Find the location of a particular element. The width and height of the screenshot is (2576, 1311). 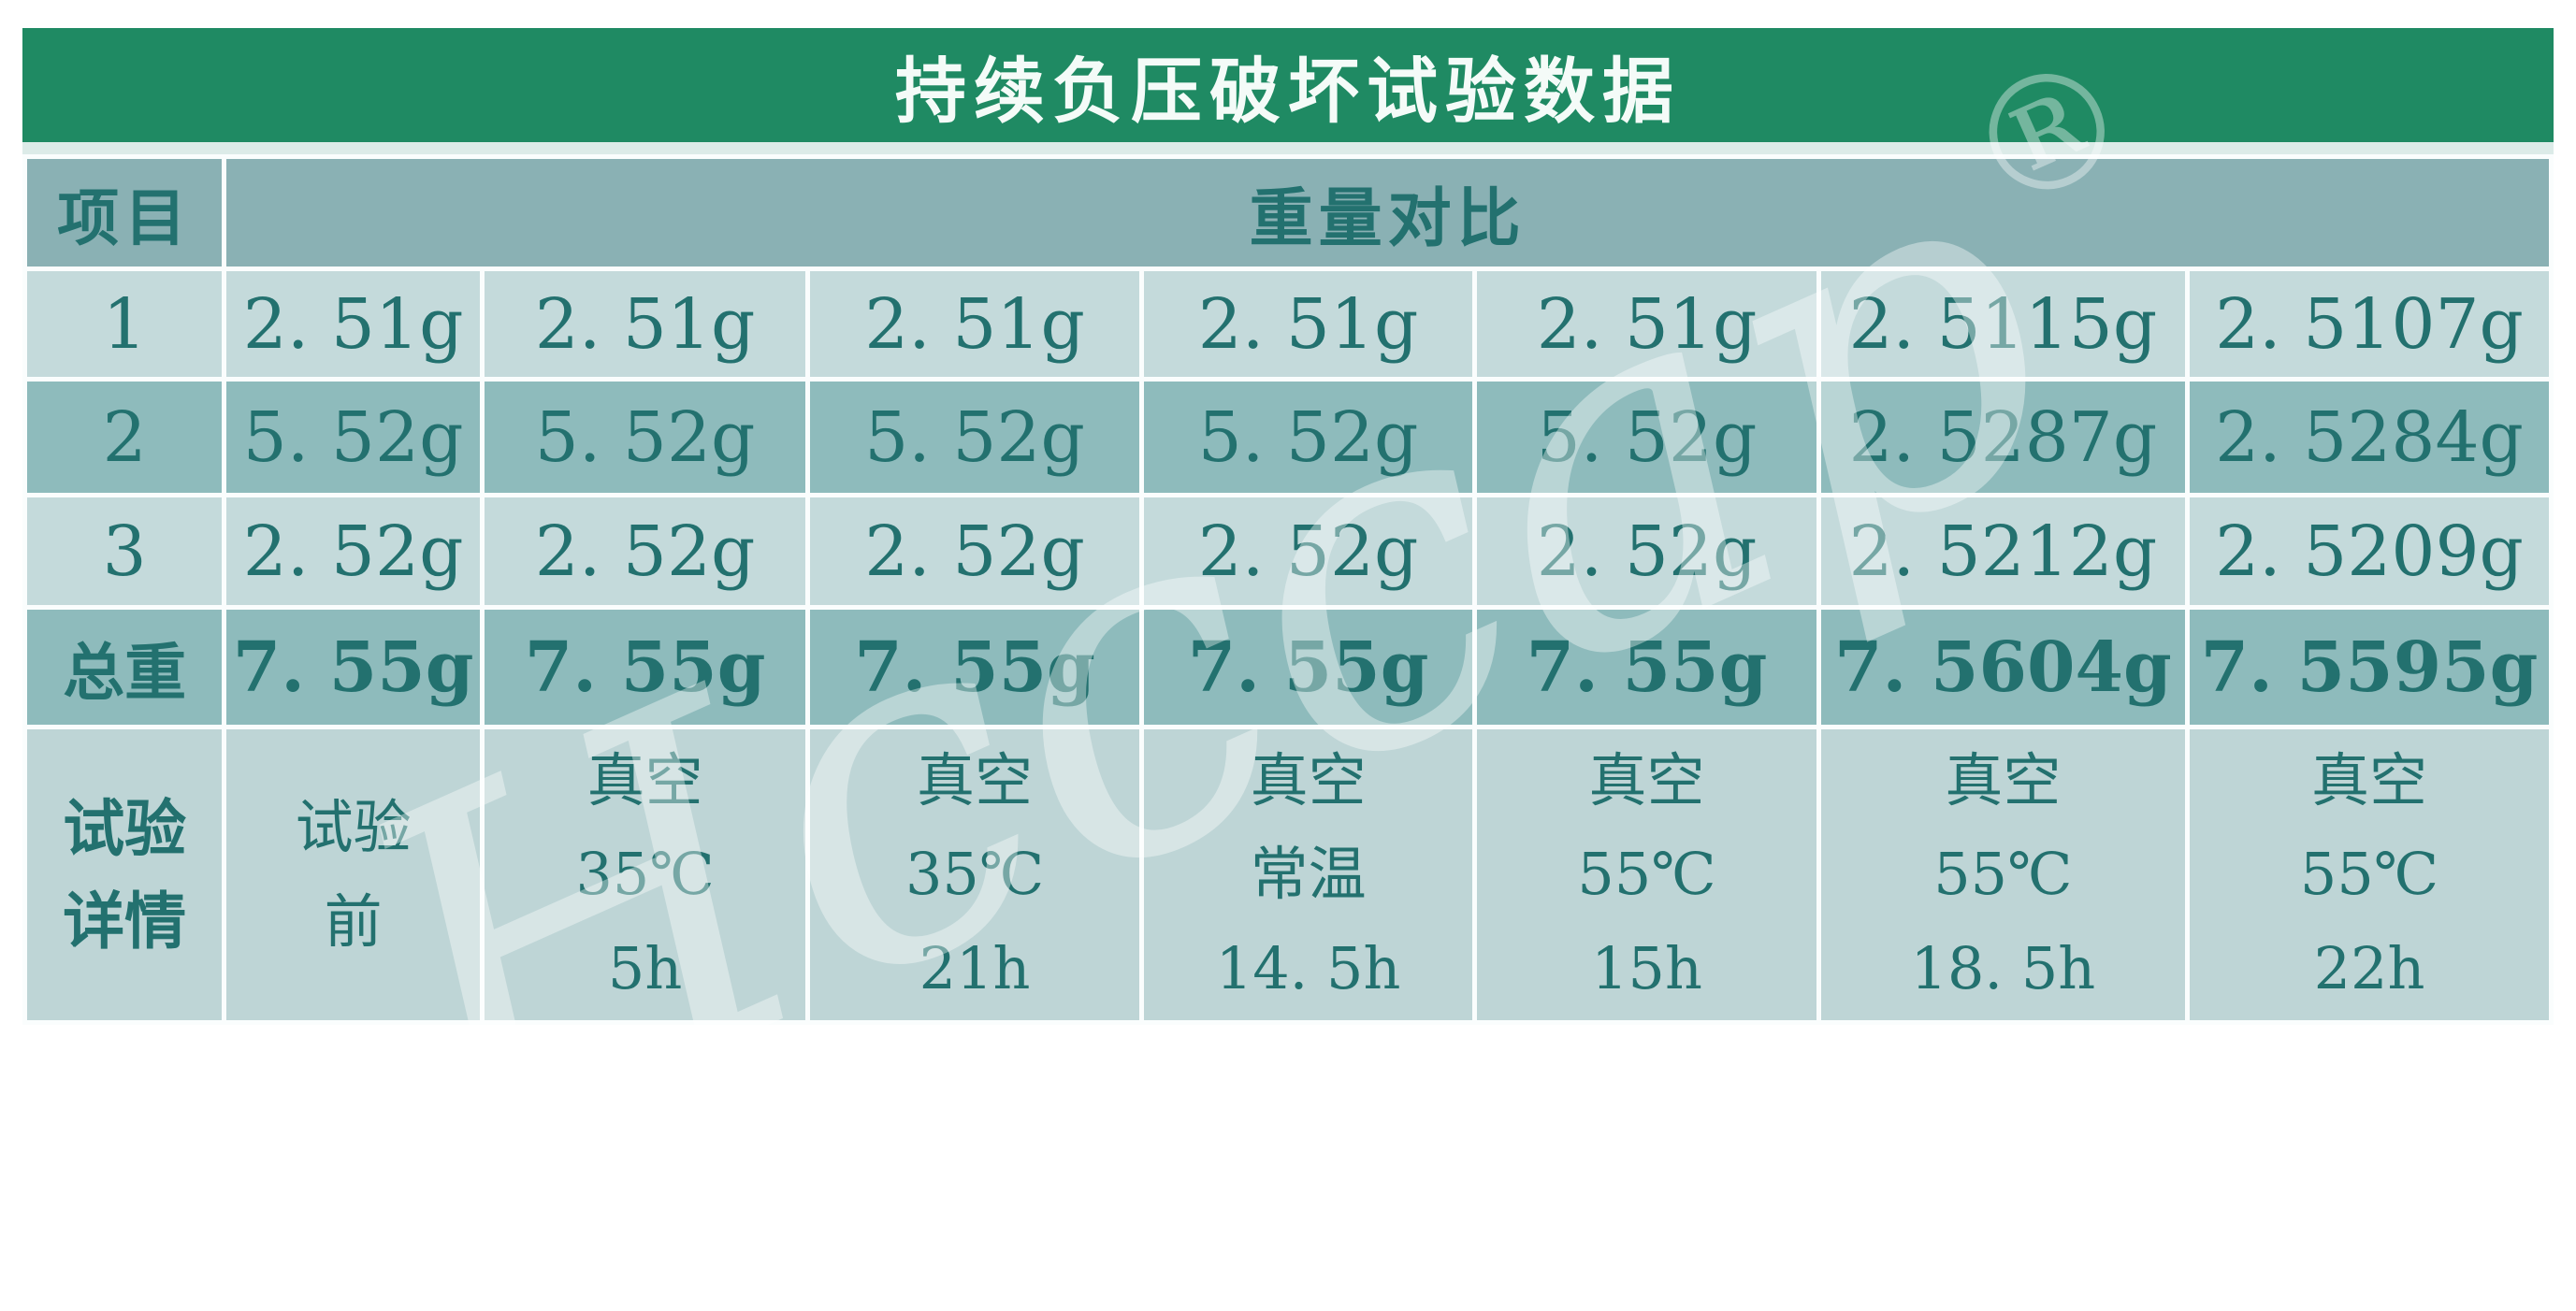

table-title-bar: 持续负压破坏试验数据 is located at coordinates (1288, 85).